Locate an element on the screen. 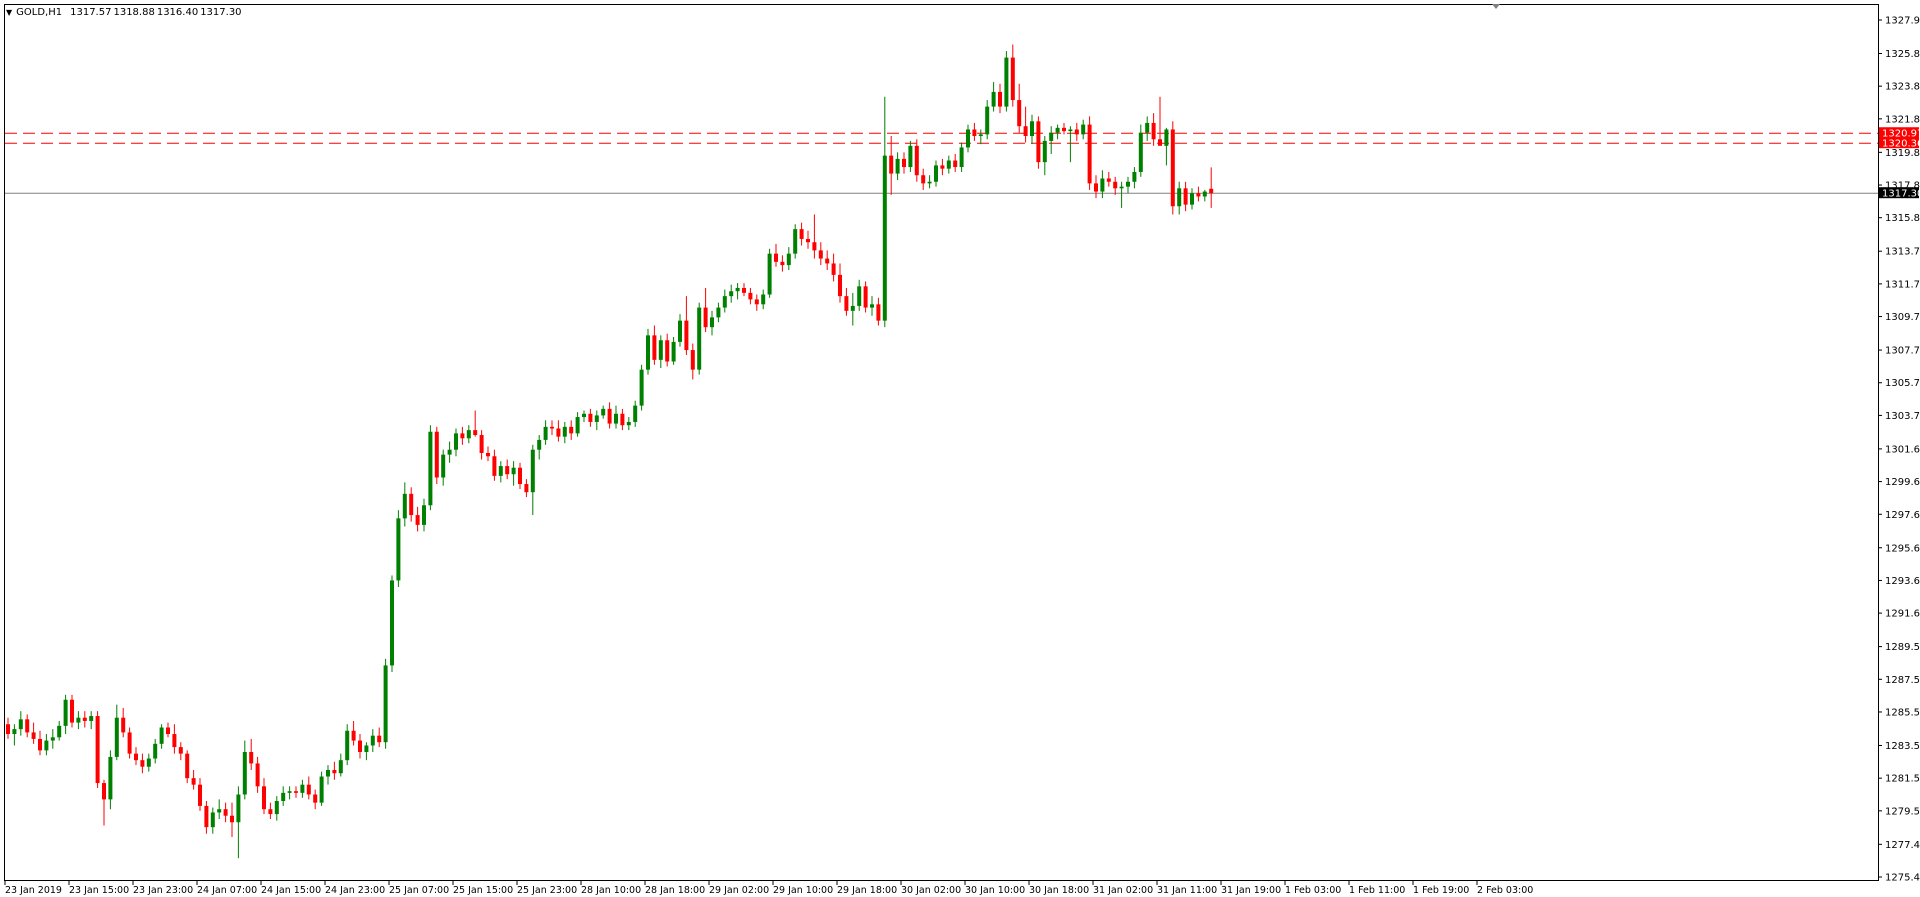 Image resolution: width=1920 pixels, height=897 pixels. open-value: 1317.57 is located at coordinates (91, 12).